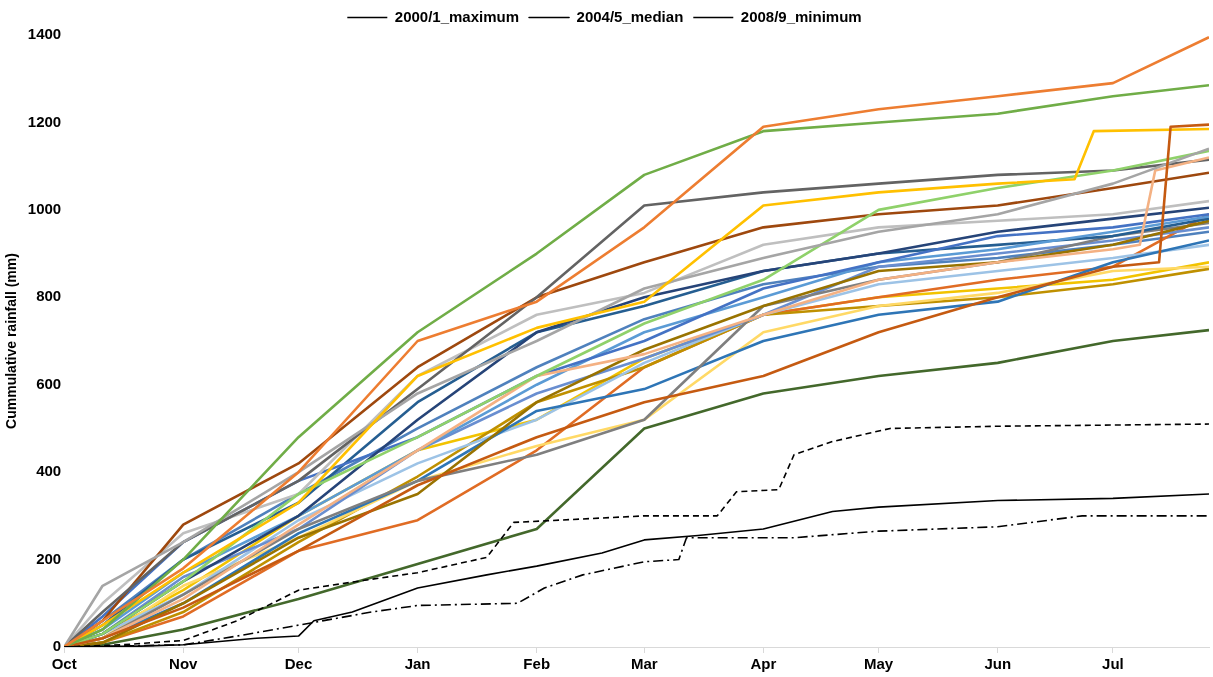 The image size is (1213, 677). Describe the element at coordinates (184, 664) in the screenshot. I see `x-tick-label: Nov` at that location.